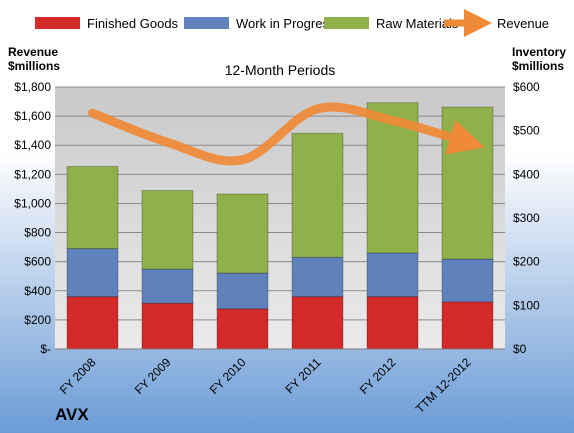 The height and width of the screenshot is (433, 574). What do you see at coordinates (37, 262) in the screenshot?
I see `left-tick-label: $600` at bounding box center [37, 262].